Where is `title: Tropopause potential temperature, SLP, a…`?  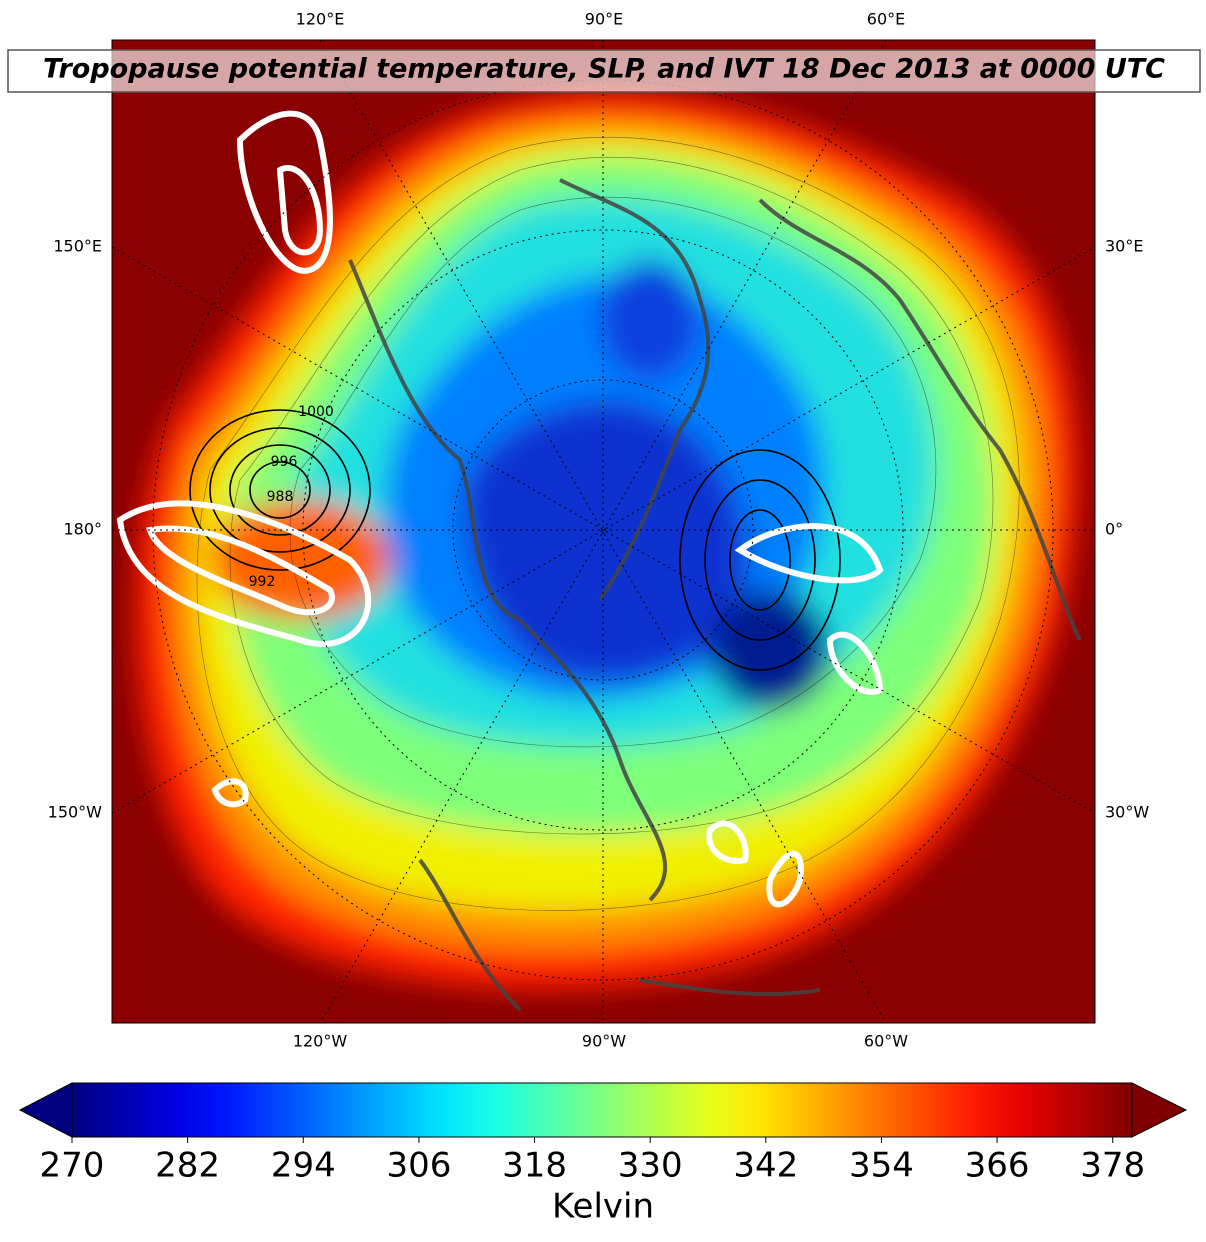
title: Tropopause potential temperature, SLP, a… is located at coordinates (604, 69).